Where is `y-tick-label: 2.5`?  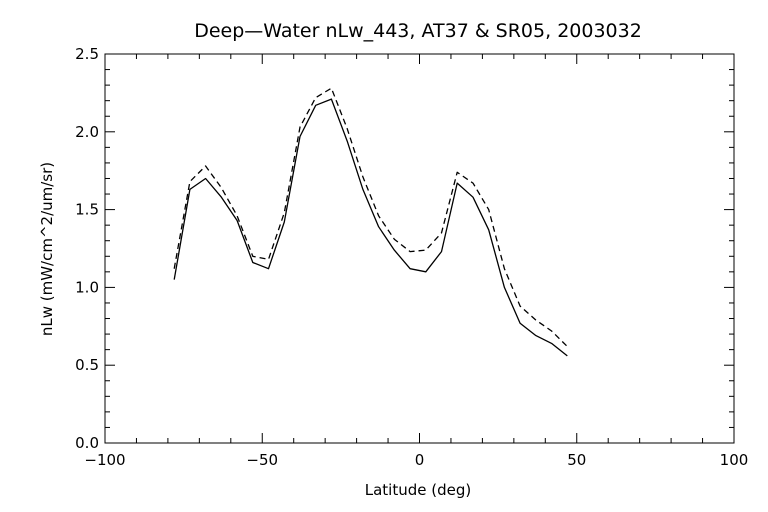
y-tick-label: 2.5 is located at coordinates (87, 54).